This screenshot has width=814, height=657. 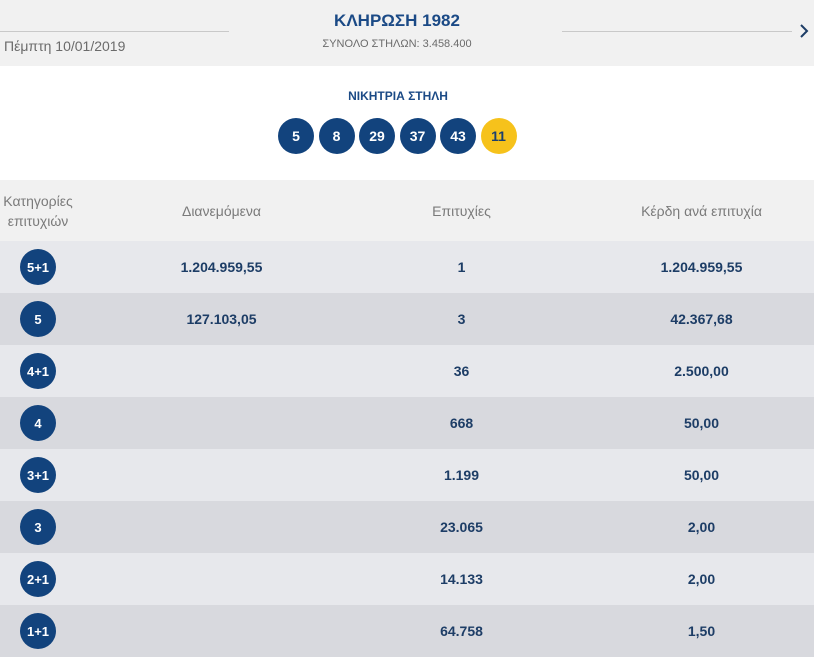 What do you see at coordinates (677, 31) in the screenshot?
I see `header-divider-right` at bounding box center [677, 31].